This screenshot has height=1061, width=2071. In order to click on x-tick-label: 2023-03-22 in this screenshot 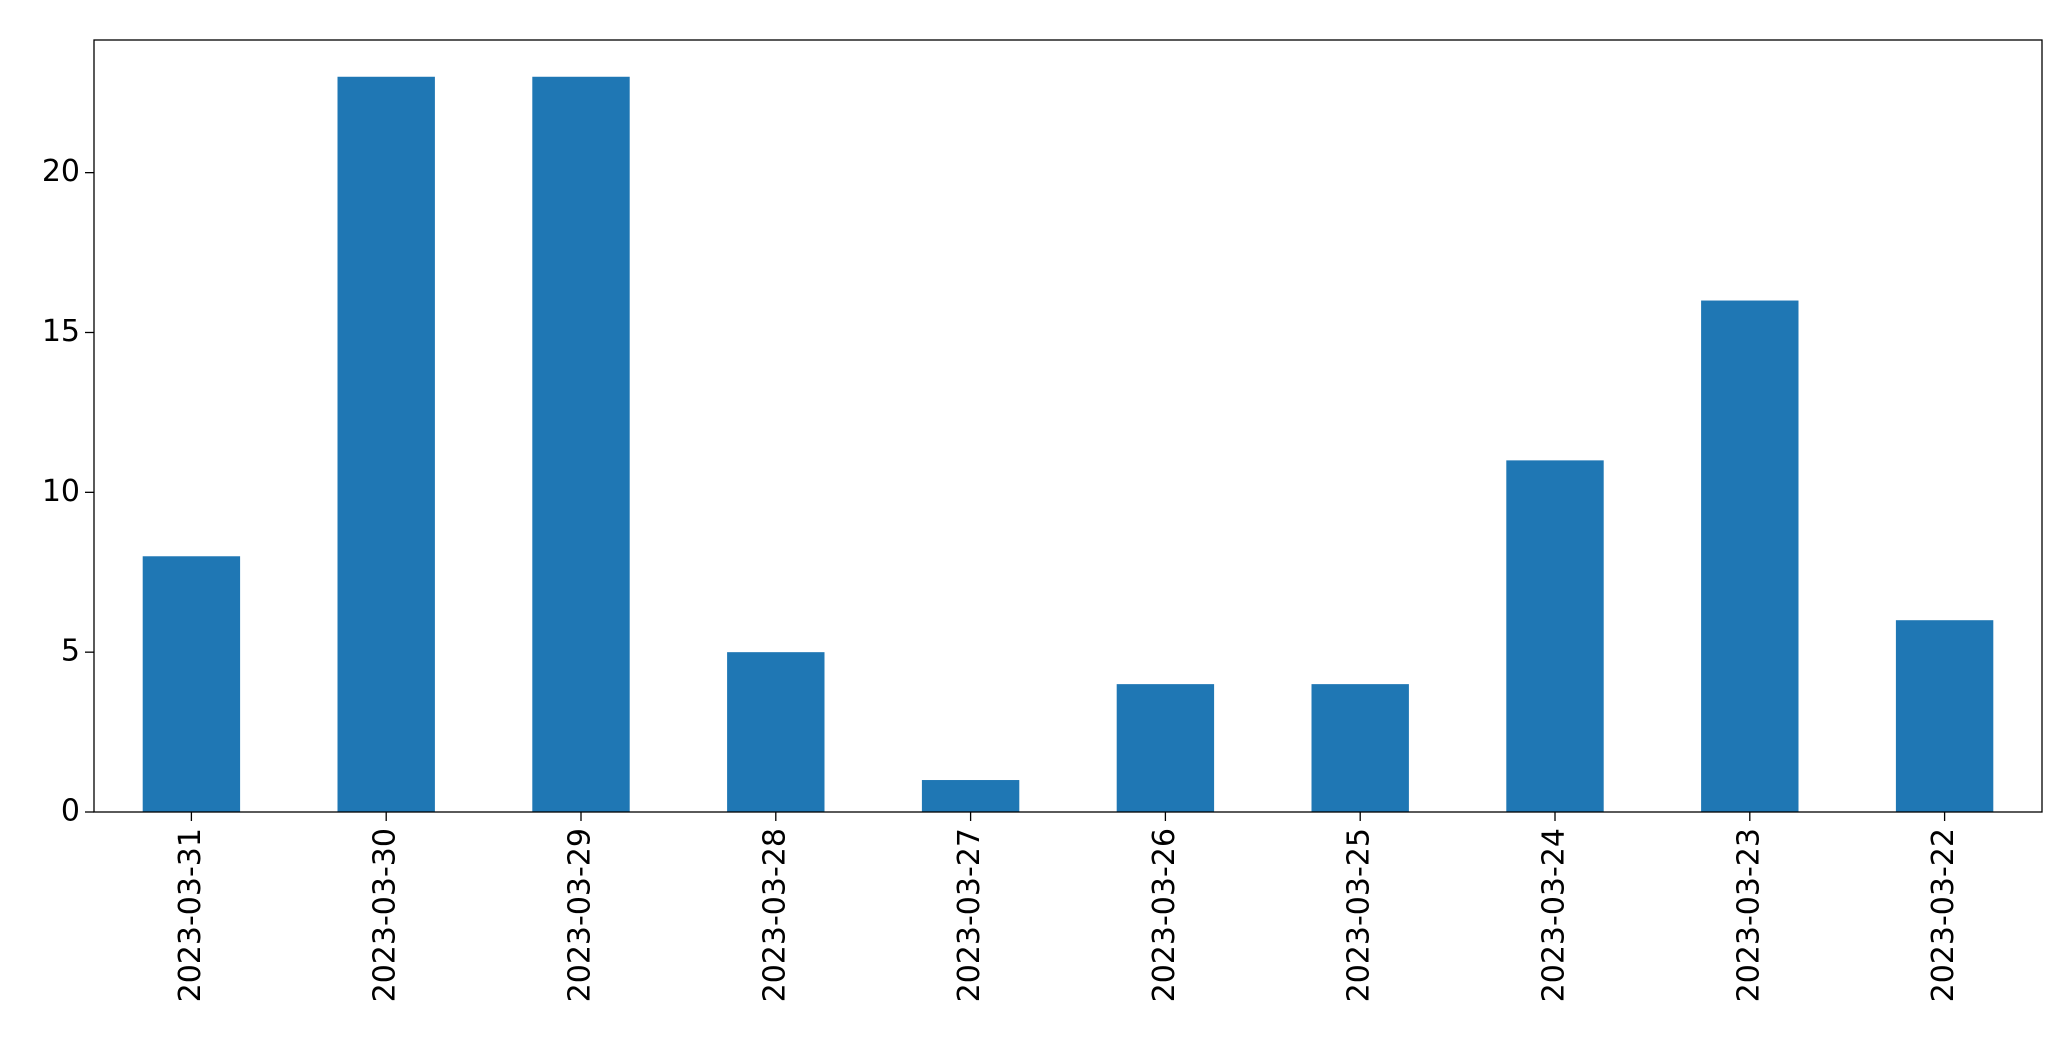, I will do `click(1943, 915)`.